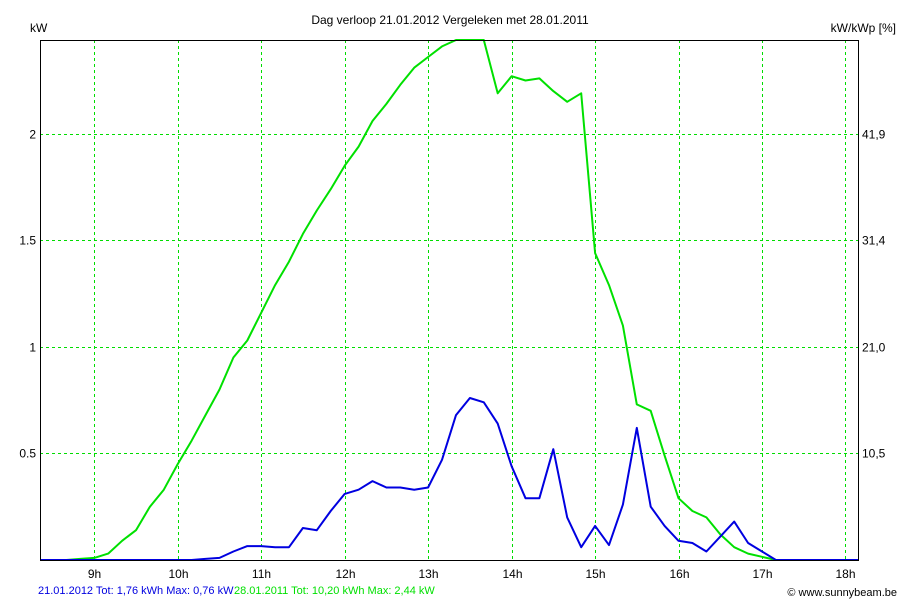 Image resolution: width=900 pixels, height=605 pixels. I want to click on y-tick-label: 2, so click(32, 135).